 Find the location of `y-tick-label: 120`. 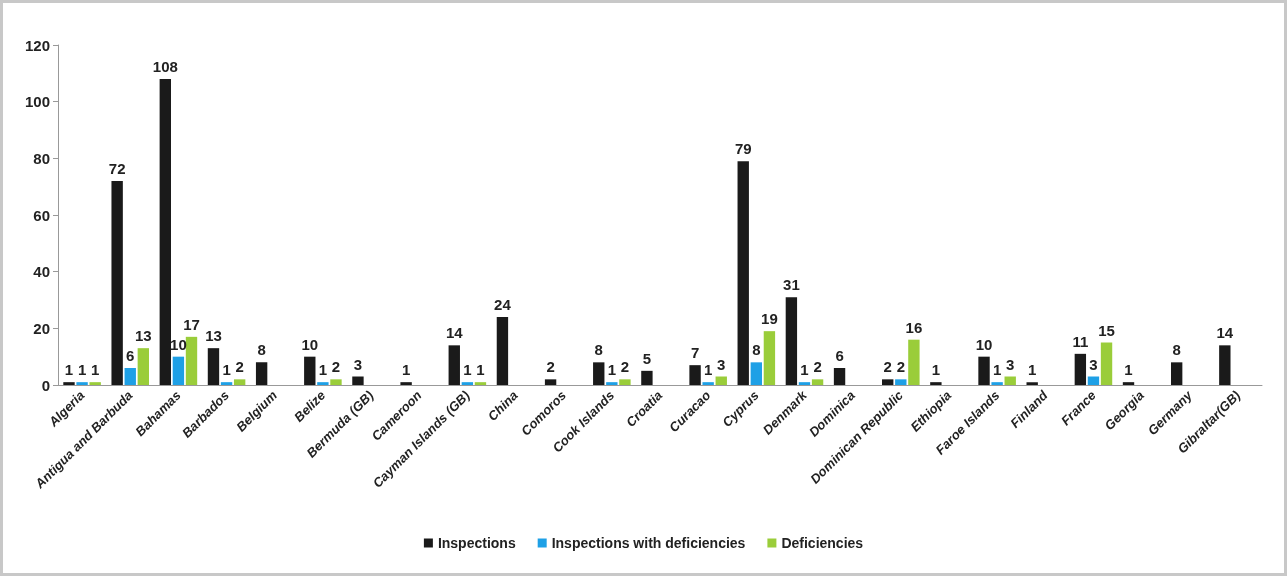

y-tick-label: 120 is located at coordinates (37, 45).